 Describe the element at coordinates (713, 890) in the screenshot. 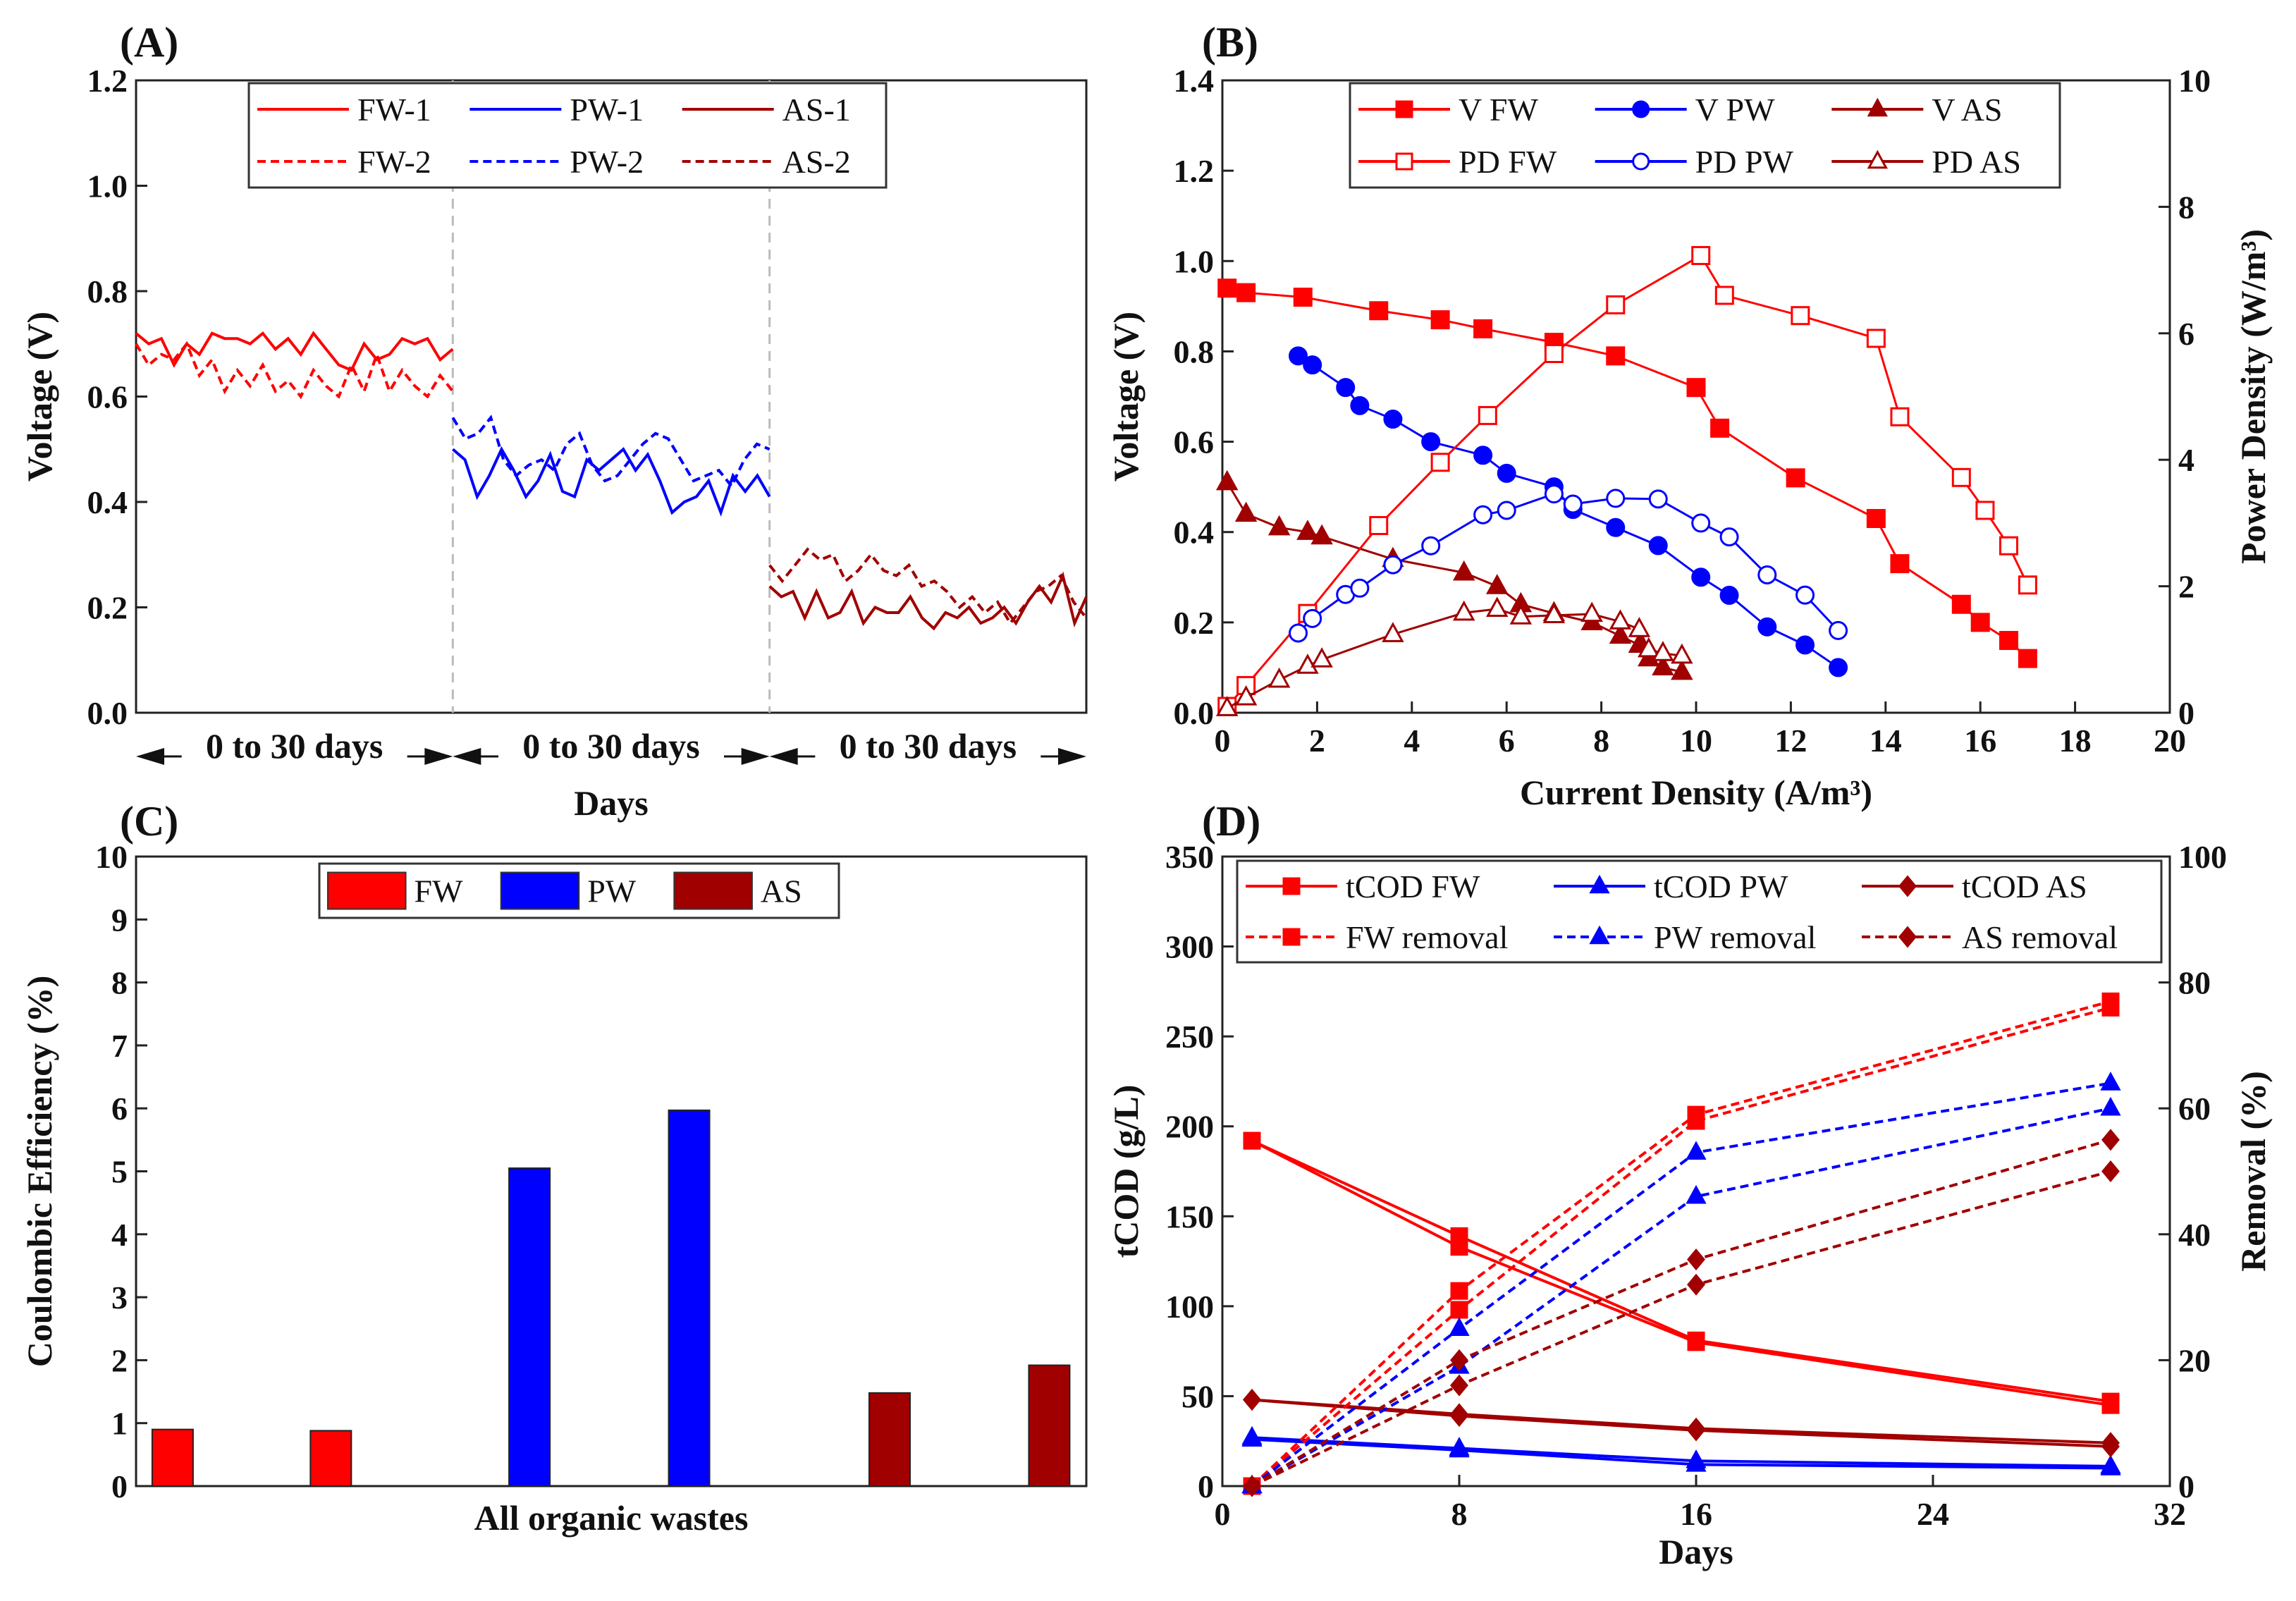

I see `legend-swatch` at that location.